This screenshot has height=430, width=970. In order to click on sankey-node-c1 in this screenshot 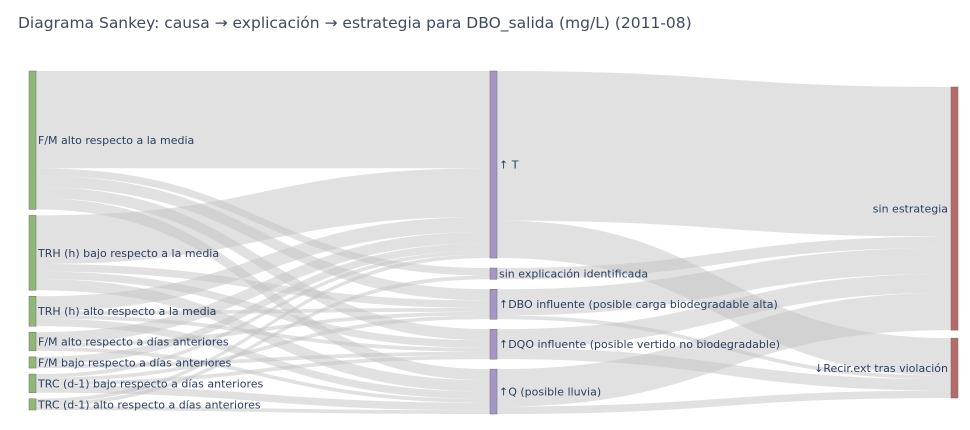, I will do `click(32, 253)`.